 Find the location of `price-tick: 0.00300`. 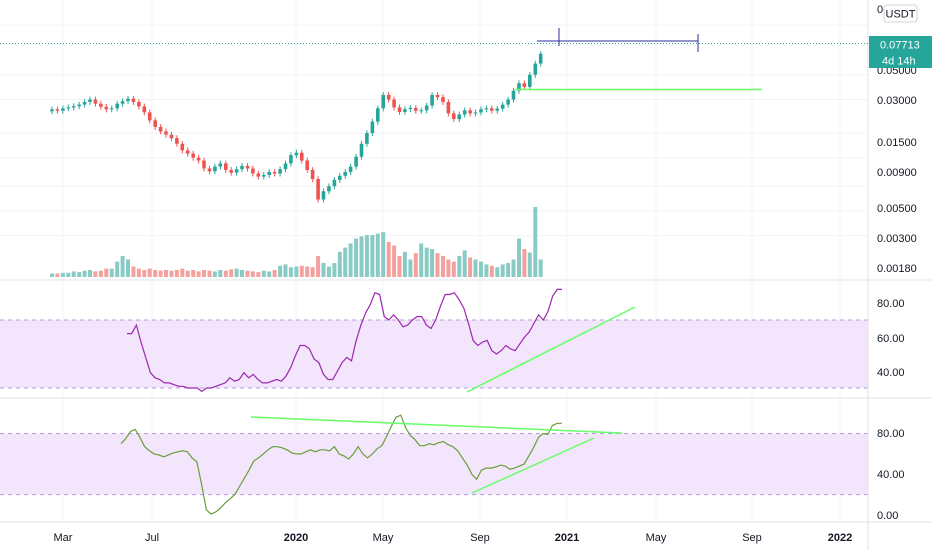

price-tick: 0.00300 is located at coordinates (897, 239).